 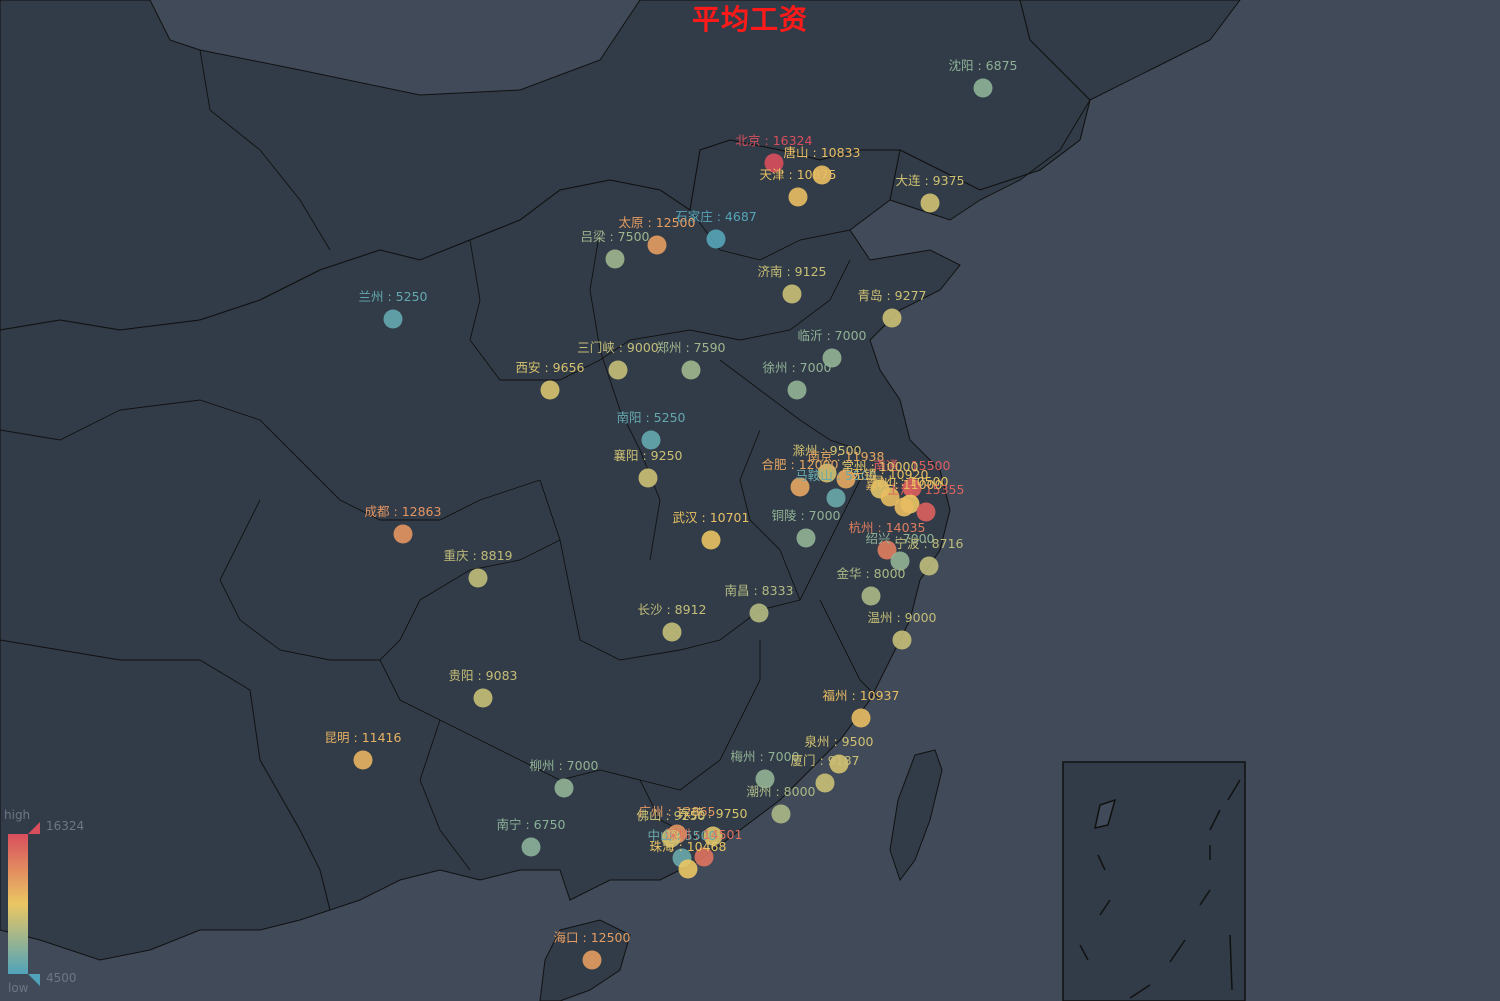 I want to click on city-point-南宁, so click(x=531, y=847).